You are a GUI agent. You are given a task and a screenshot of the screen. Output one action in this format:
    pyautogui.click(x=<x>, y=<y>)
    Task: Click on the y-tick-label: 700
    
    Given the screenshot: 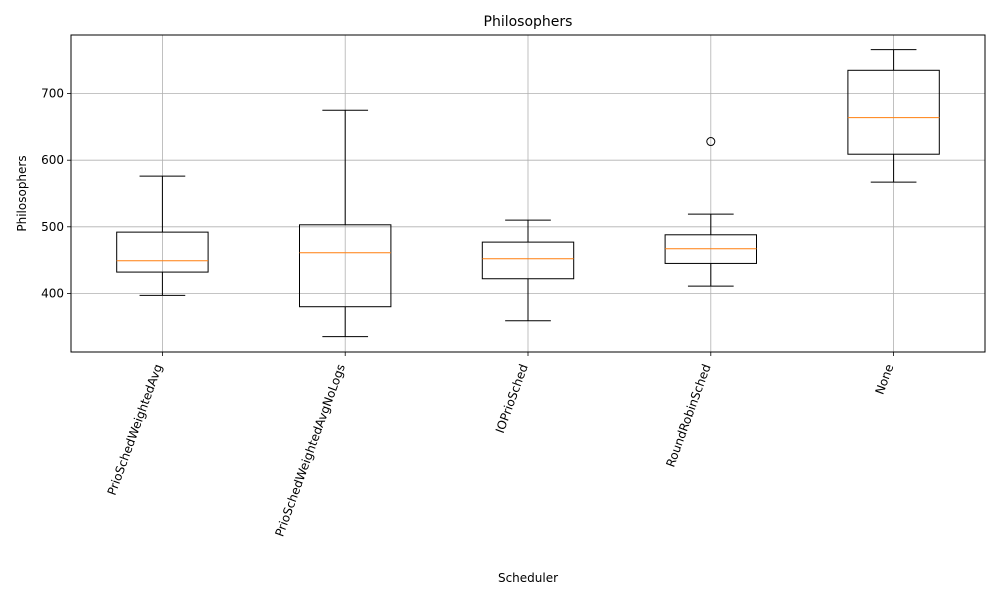 What is the action you would take?
    pyautogui.click(x=52, y=94)
    